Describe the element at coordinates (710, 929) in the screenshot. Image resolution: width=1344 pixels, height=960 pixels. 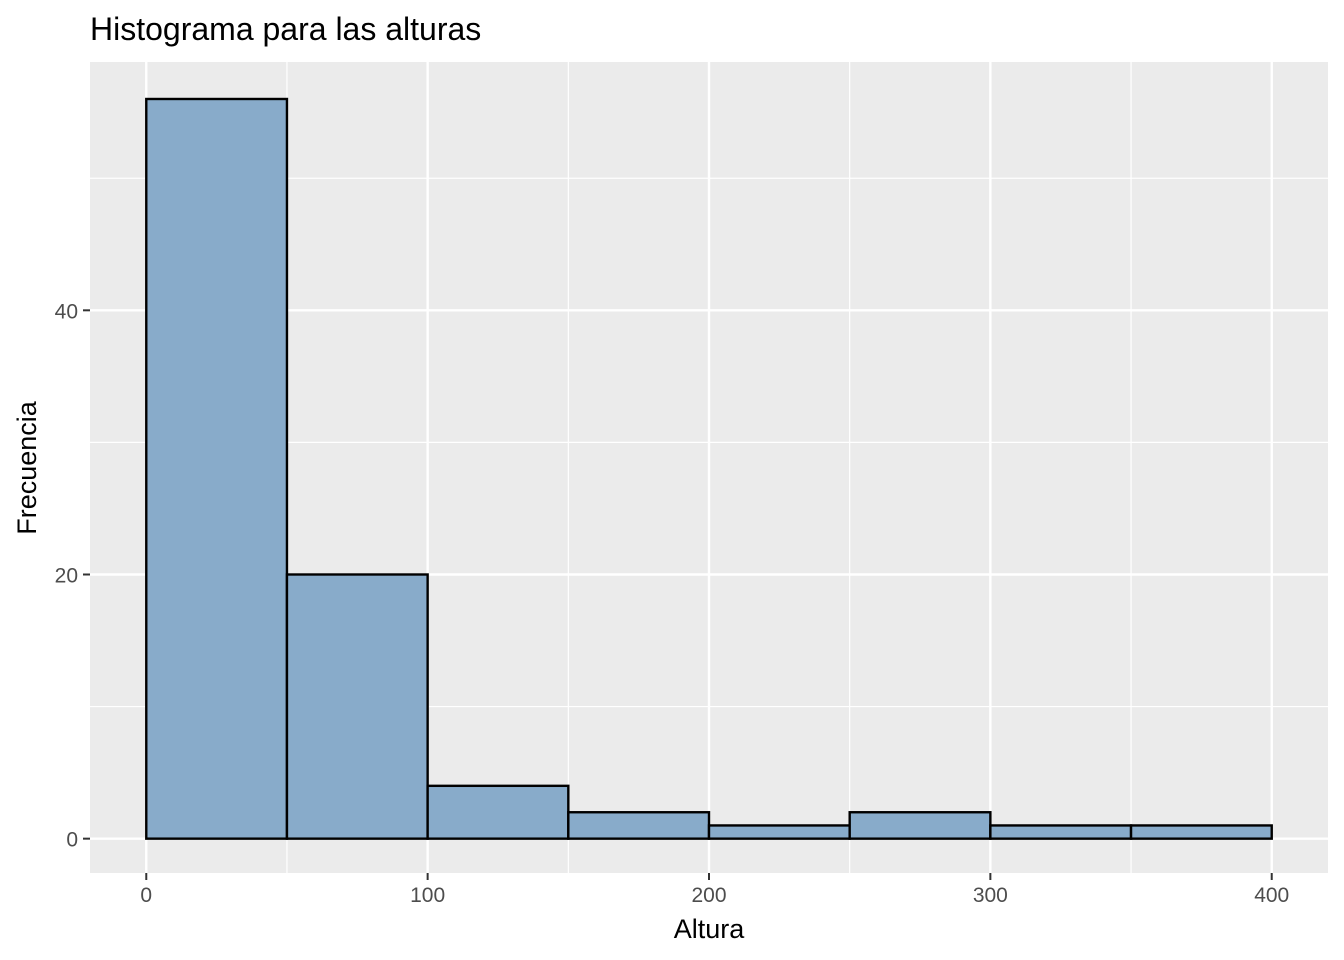
I see `x-axis-title: Altura` at that location.